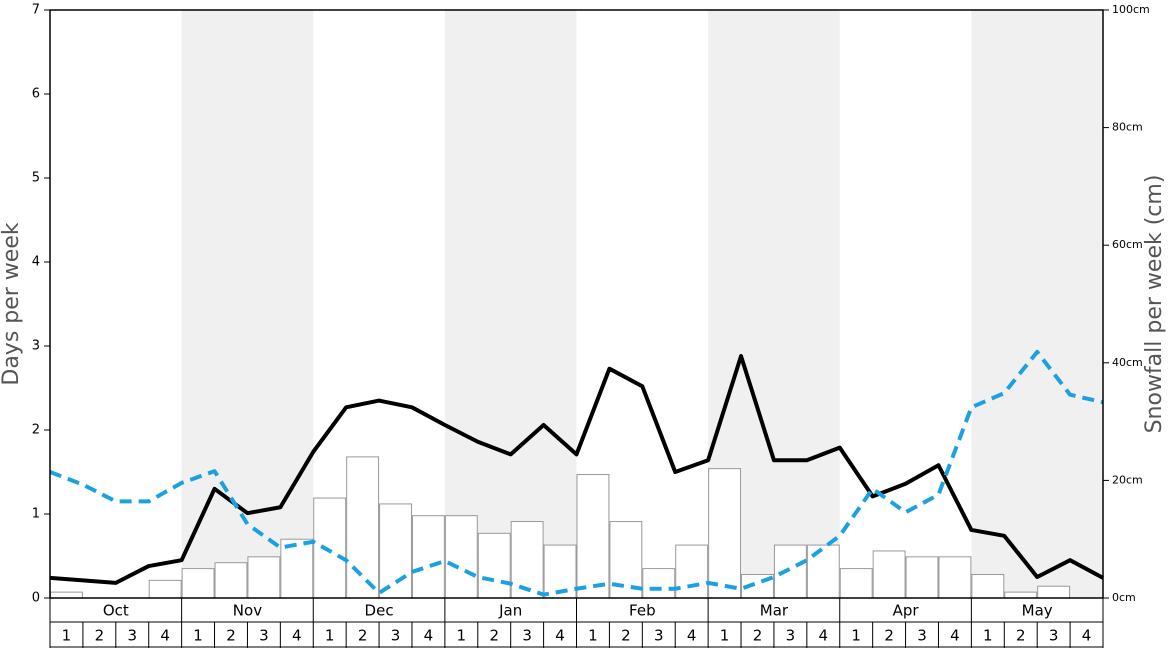  What do you see at coordinates (1127, 479) in the screenshot?
I see `y2-tick-label: 20cm` at bounding box center [1127, 479].